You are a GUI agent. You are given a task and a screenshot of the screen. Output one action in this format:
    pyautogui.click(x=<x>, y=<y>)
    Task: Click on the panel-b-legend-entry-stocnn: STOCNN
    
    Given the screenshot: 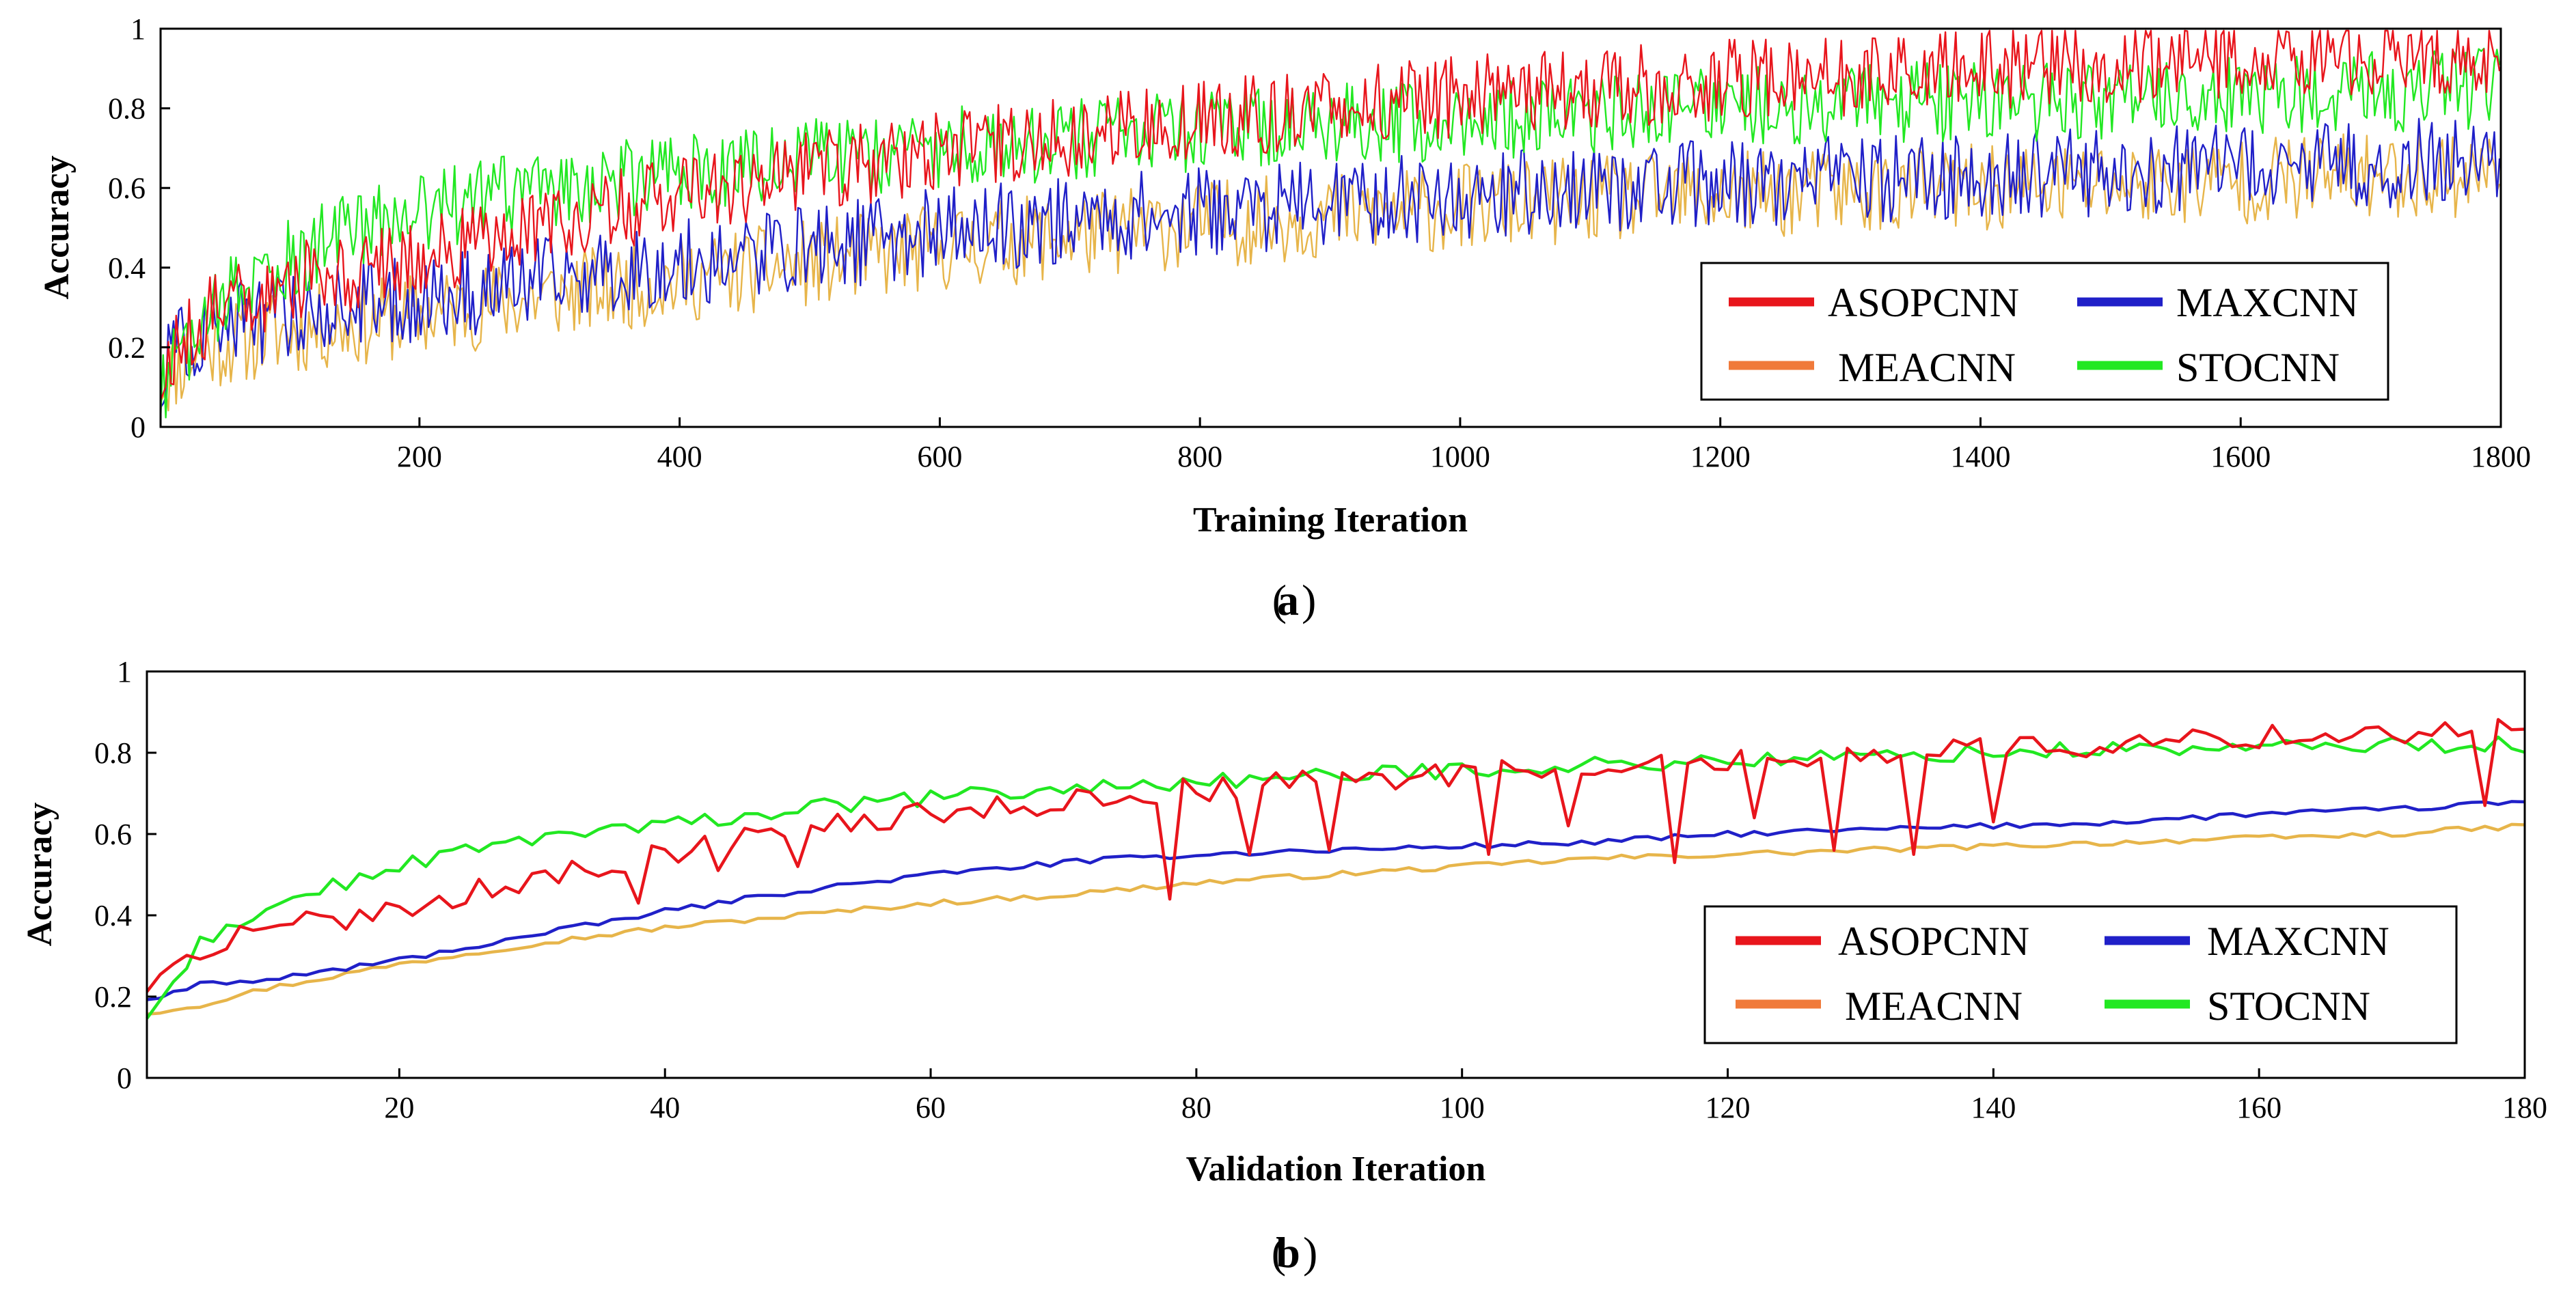 What is the action you would take?
    pyautogui.click(x=2237, y=1006)
    